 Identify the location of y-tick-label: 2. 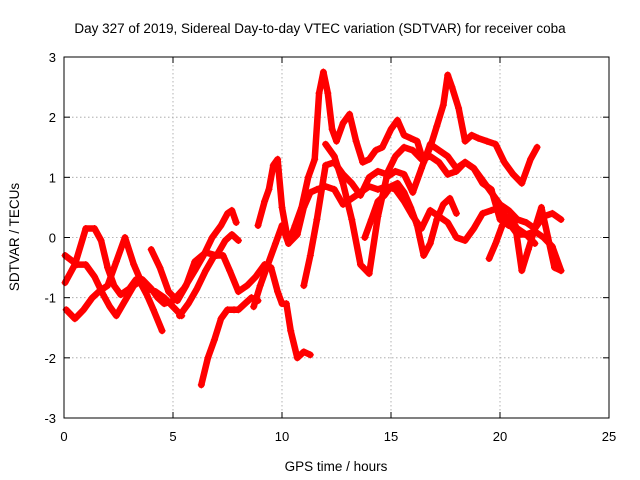
(52, 117).